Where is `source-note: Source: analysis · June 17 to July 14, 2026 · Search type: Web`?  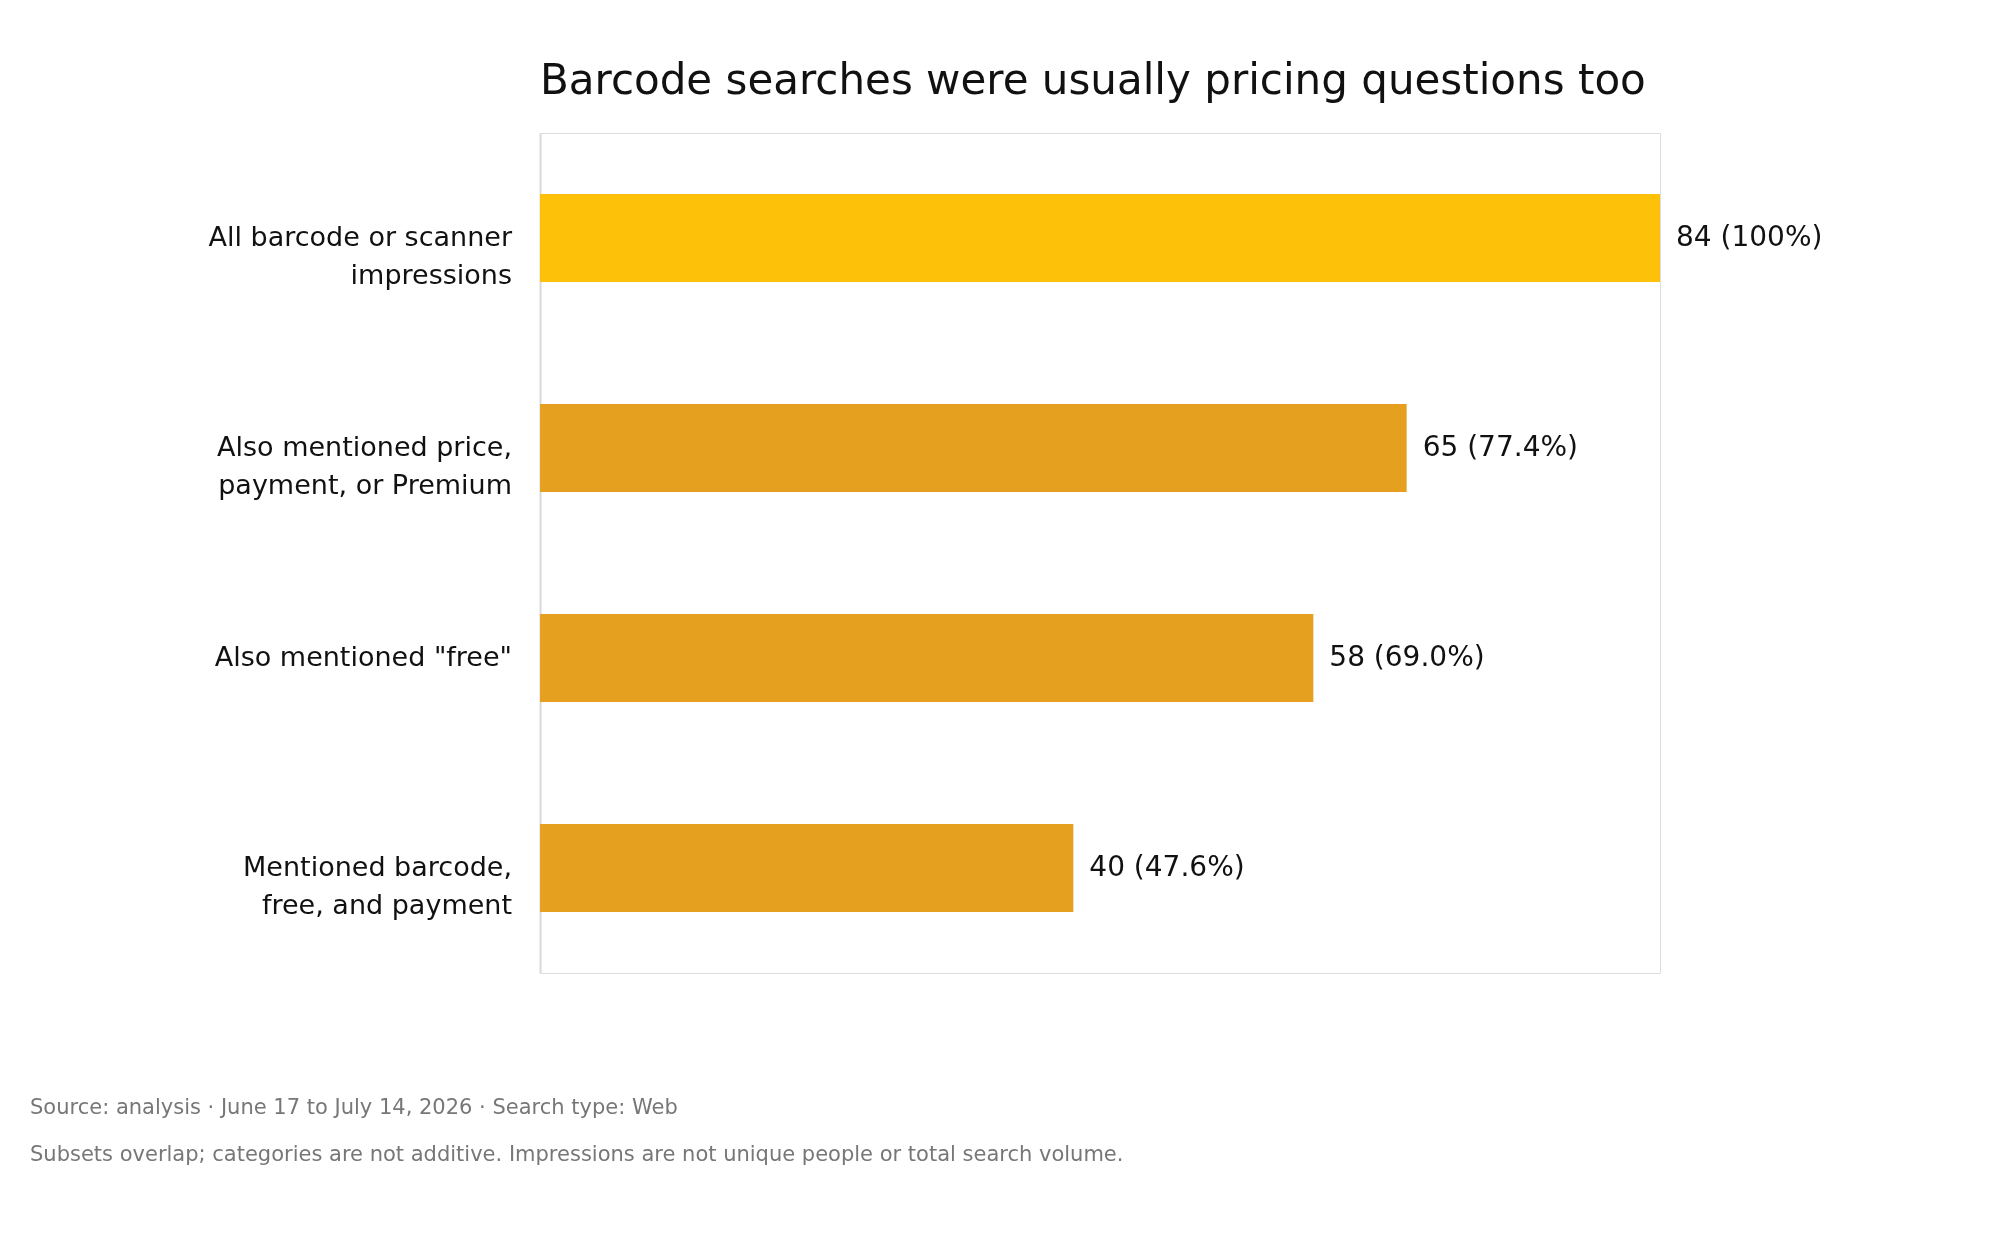
source-note: Source: analysis · June 17 to July 14, 2026 · Search type: Web is located at coordinates (354, 1107).